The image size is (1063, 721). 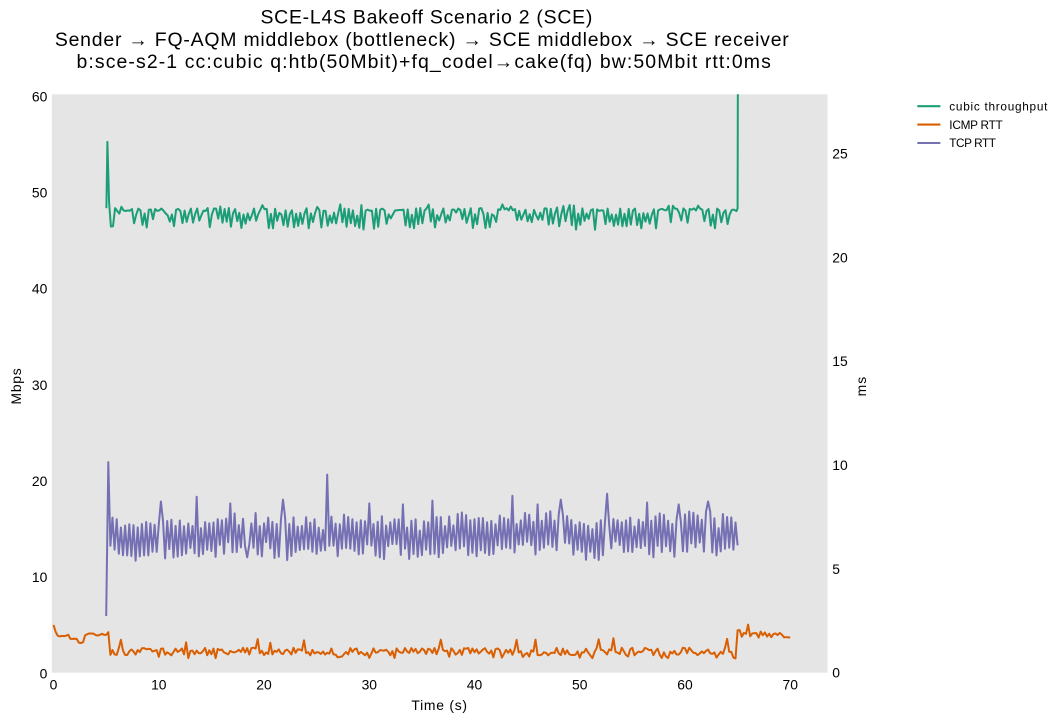 What do you see at coordinates (836, 569) in the screenshot?
I see `svg-text: 5` at bounding box center [836, 569].